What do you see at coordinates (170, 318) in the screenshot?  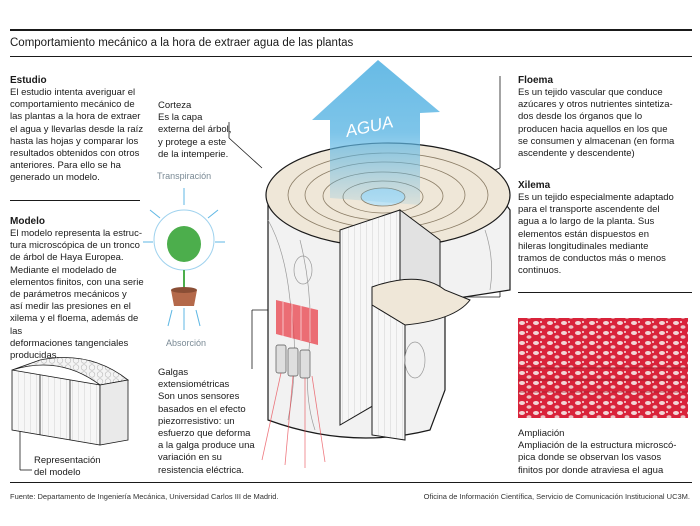 I see `root-line-left` at bounding box center [170, 318].